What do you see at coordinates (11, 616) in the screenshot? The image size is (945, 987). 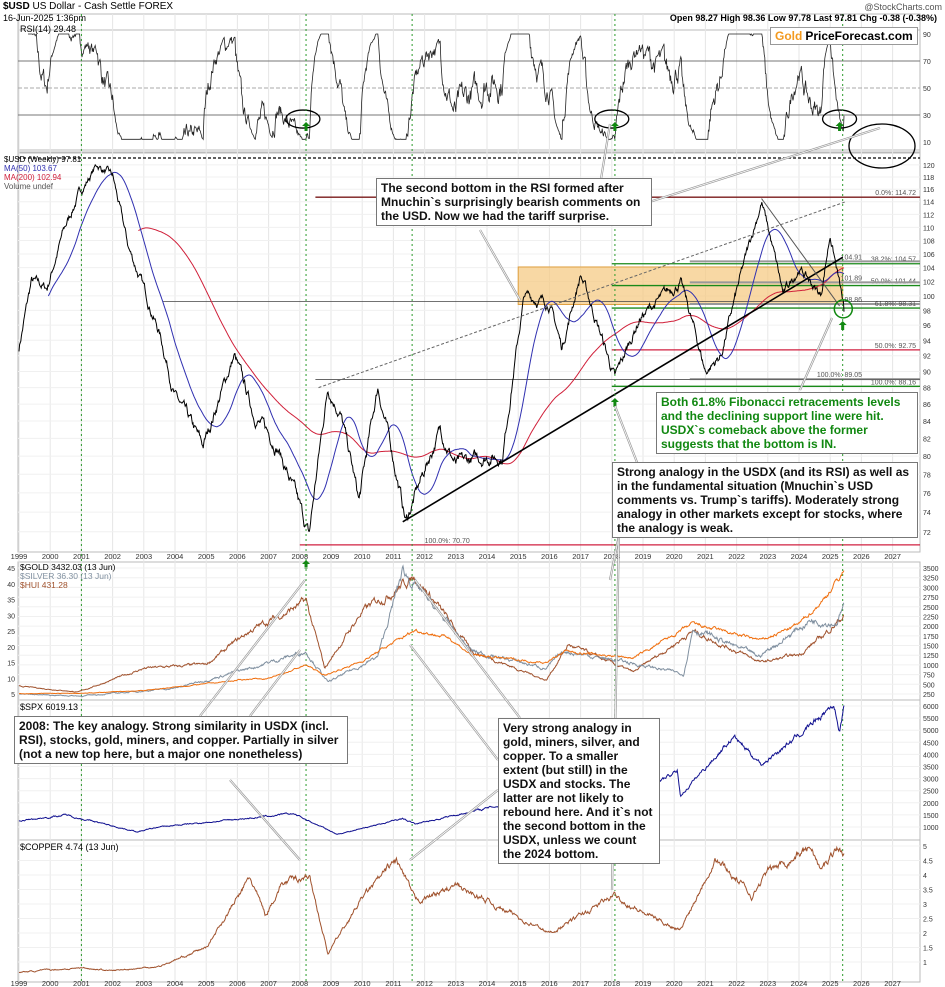 I see `metals-left-tick: 30` at bounding box center [11, 616].